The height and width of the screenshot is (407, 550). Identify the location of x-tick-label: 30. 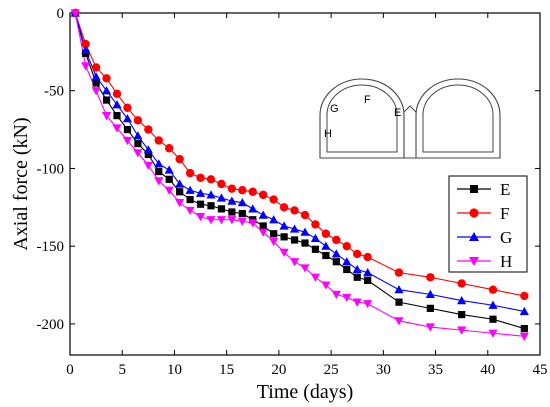
(383, 370).